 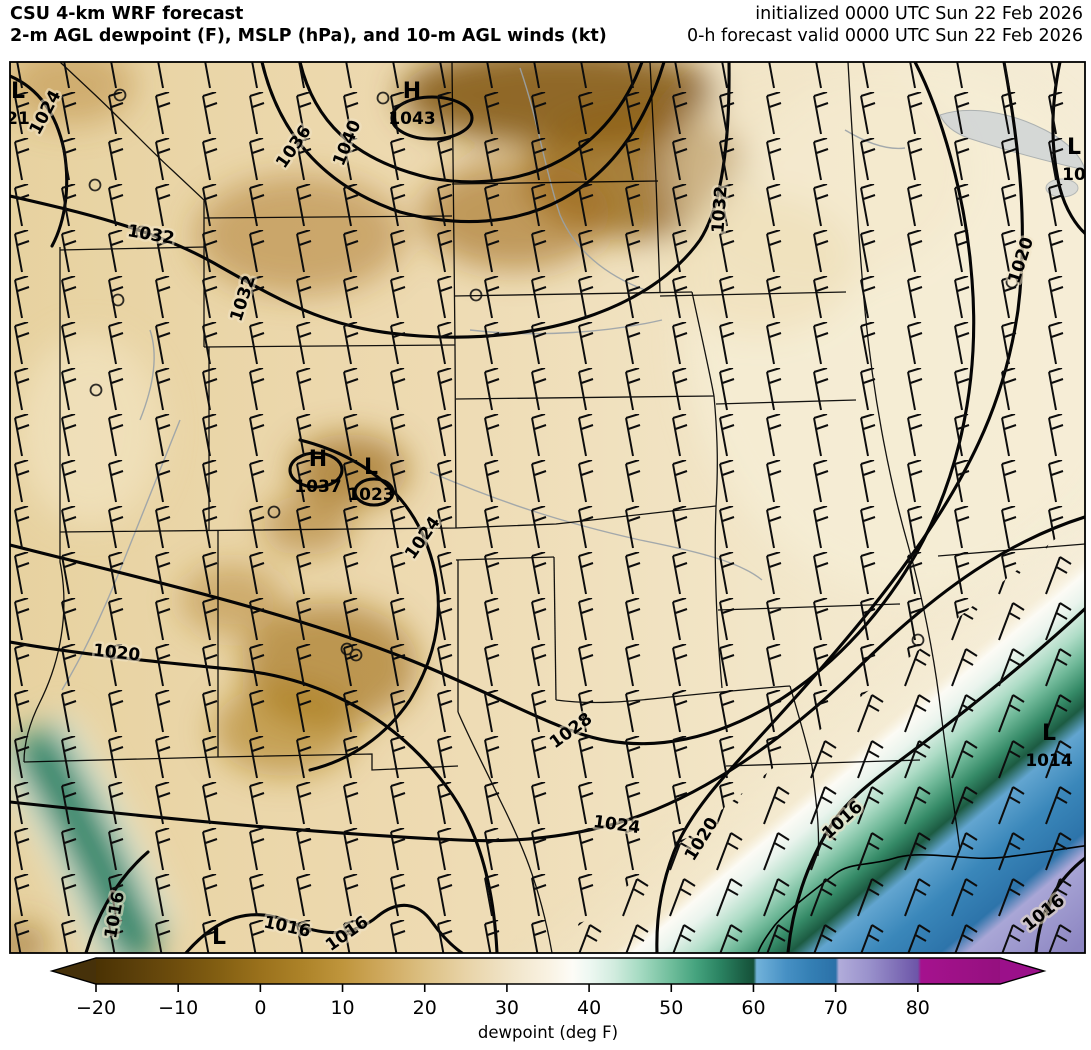 I want to click on pressure-center: H 1037, so click(x=317, y=472).